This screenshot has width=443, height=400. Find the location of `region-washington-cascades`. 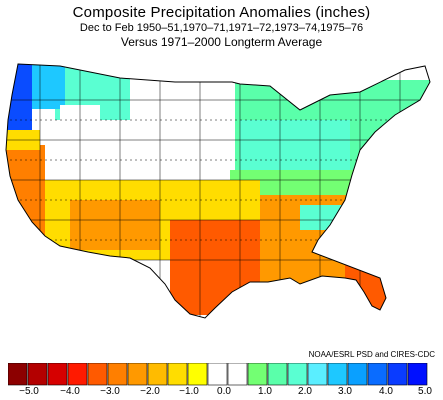

region-washington-cascades is located at coordinates (47, 86).